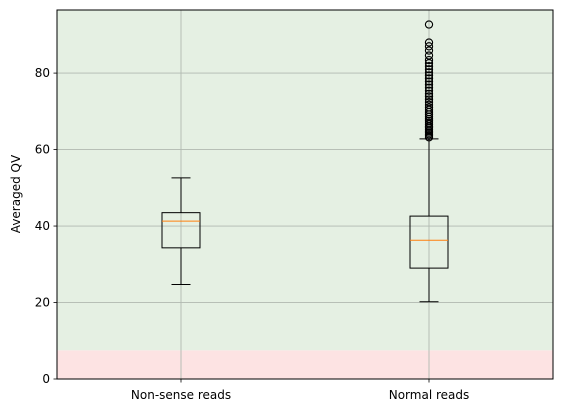 This screenshot has width=563, height=417. I want to click on y-tick-label: 40, so click(42, 226).